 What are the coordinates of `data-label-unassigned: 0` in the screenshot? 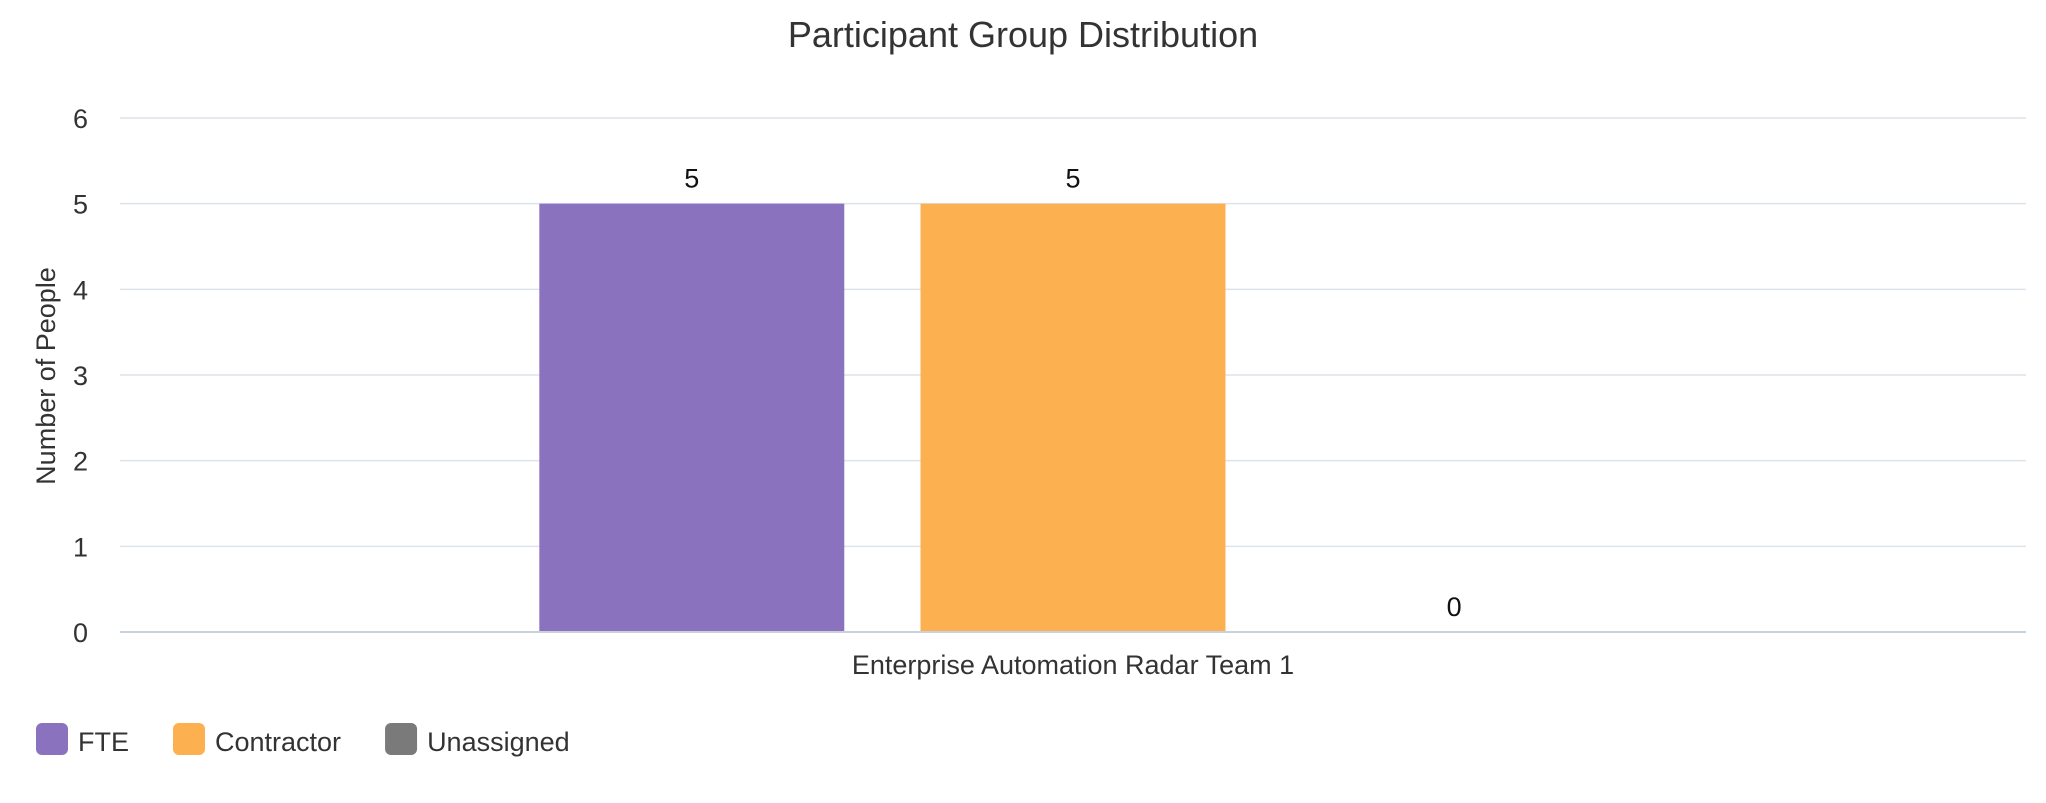 It's located at (1454, 607).